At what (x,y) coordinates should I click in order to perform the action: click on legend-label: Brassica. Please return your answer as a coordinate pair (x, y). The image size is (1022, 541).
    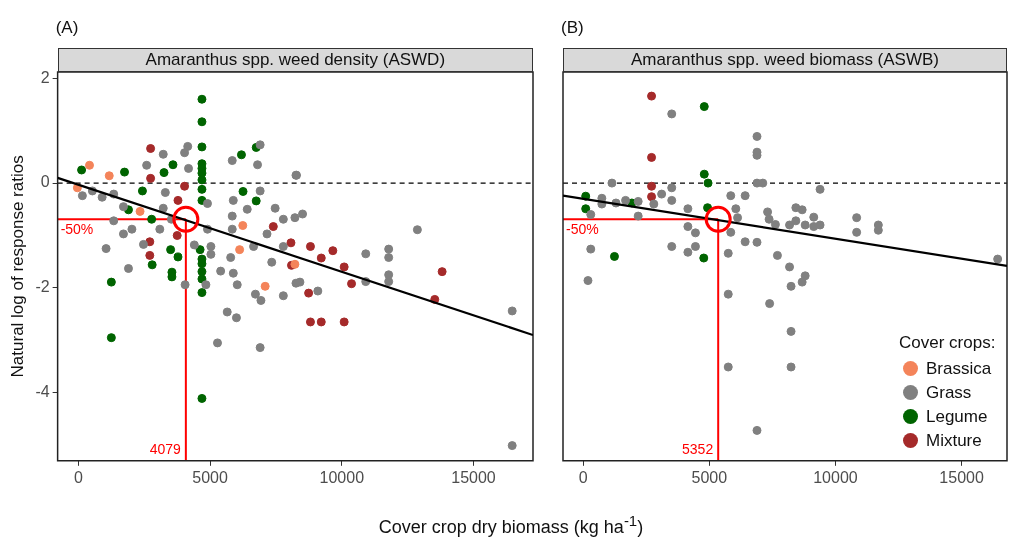
    Looking at the image, I should click on (959, 368).